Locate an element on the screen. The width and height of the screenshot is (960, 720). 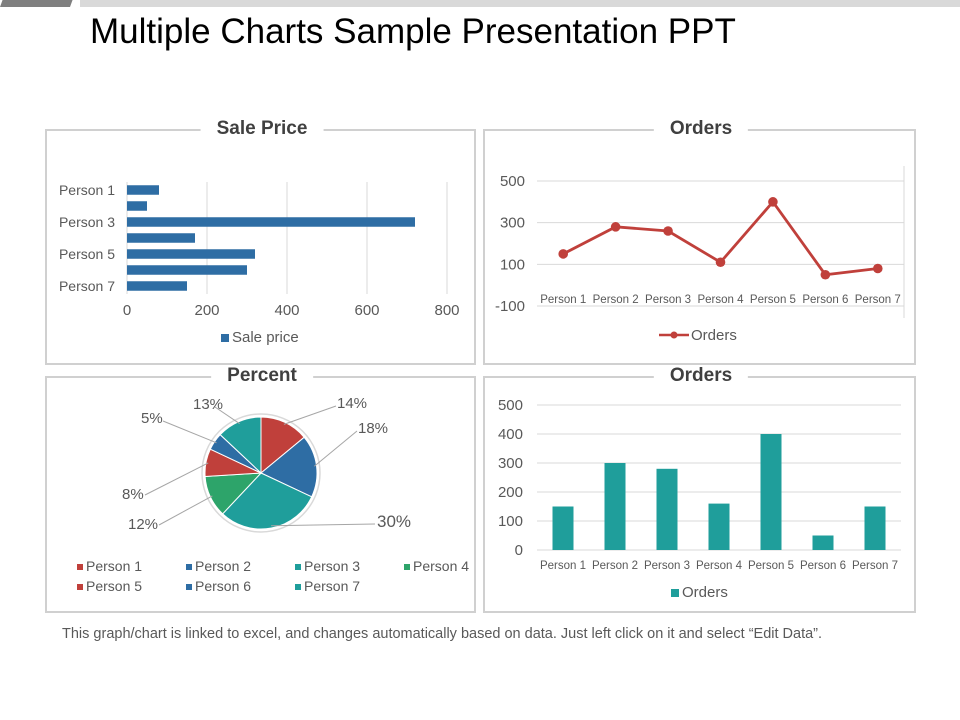
y-tick-label: -100 is located at coordinates (510, 306).